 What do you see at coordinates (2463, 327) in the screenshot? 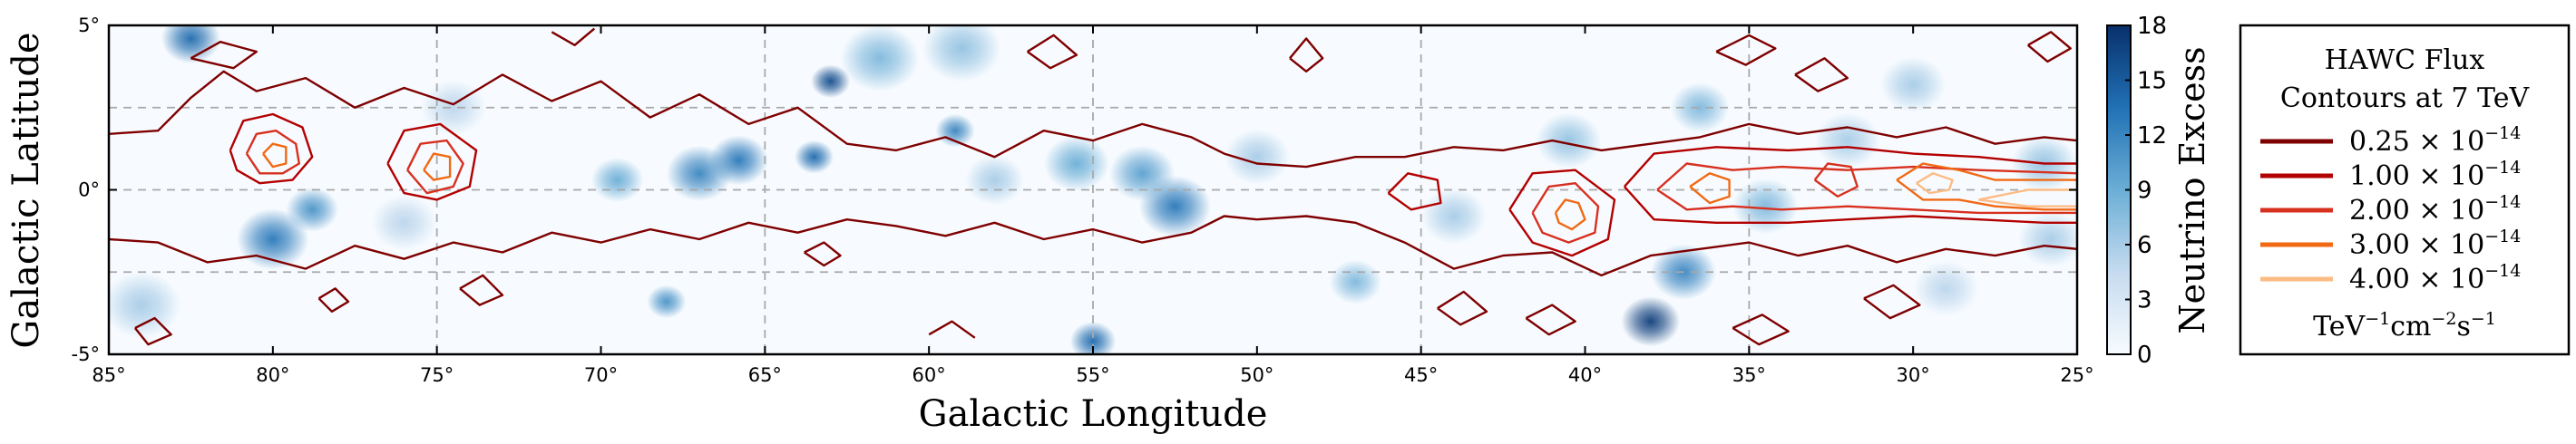
I see `units-s: s` at bounding box center [2463, 327].